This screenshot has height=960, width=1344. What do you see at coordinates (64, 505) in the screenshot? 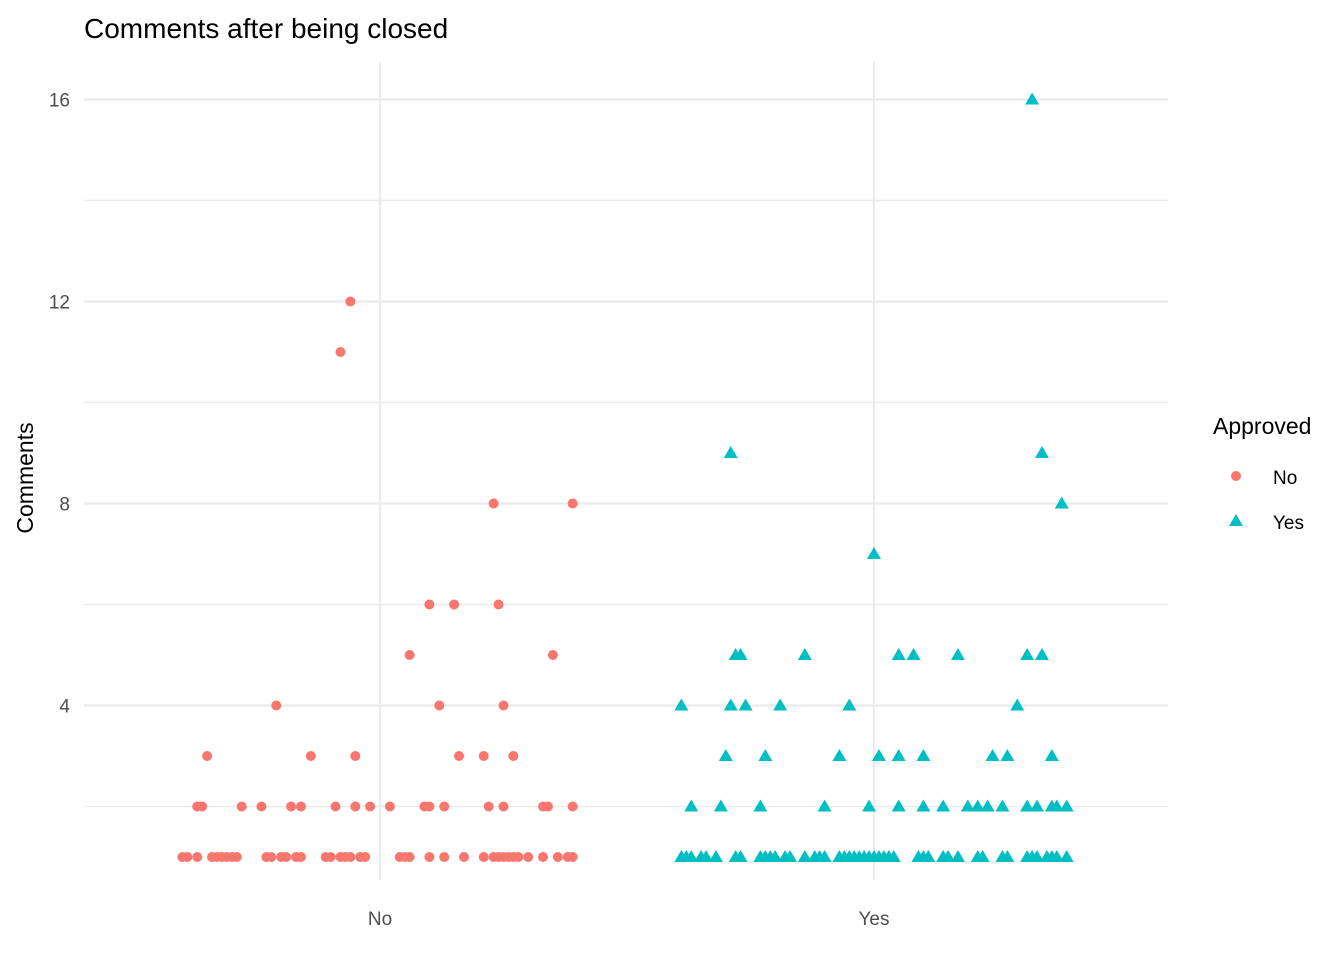
I see `y-tick-label: 8` at bounding box center [64, 505].